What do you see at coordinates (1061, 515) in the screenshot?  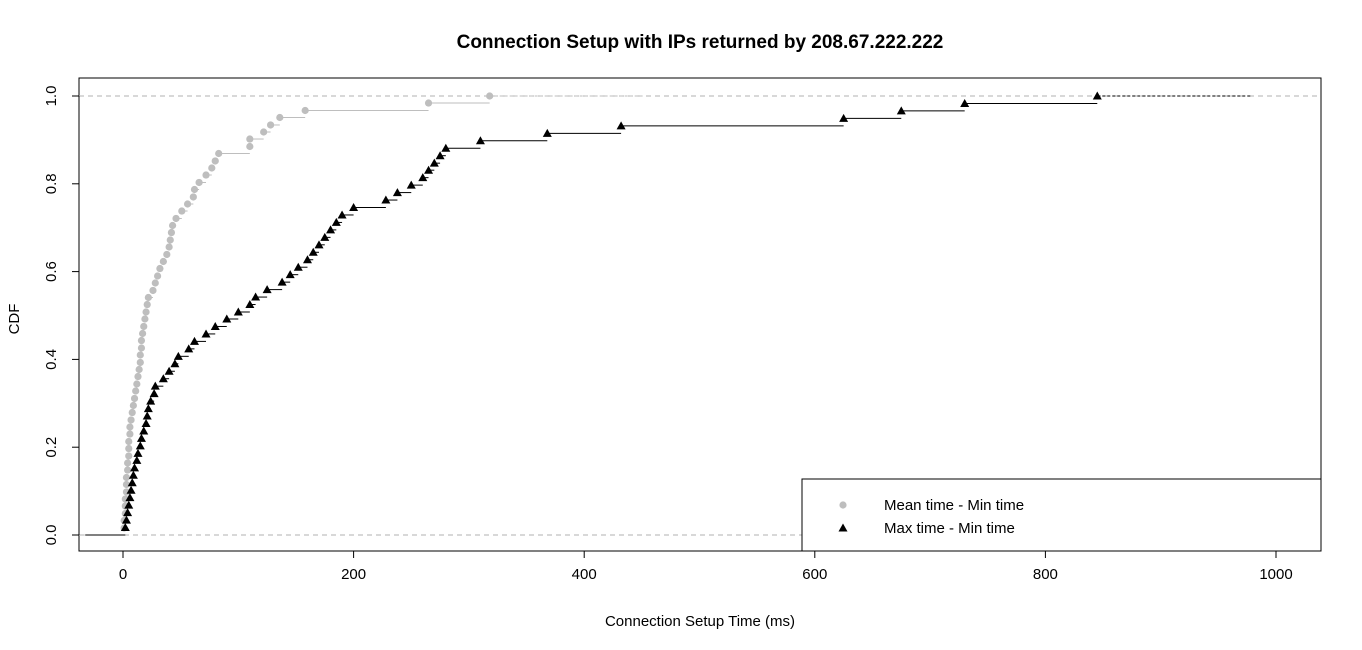 I see `legend: Mean time - Min time Max time - Min time` at bounding box center [1061, 515].